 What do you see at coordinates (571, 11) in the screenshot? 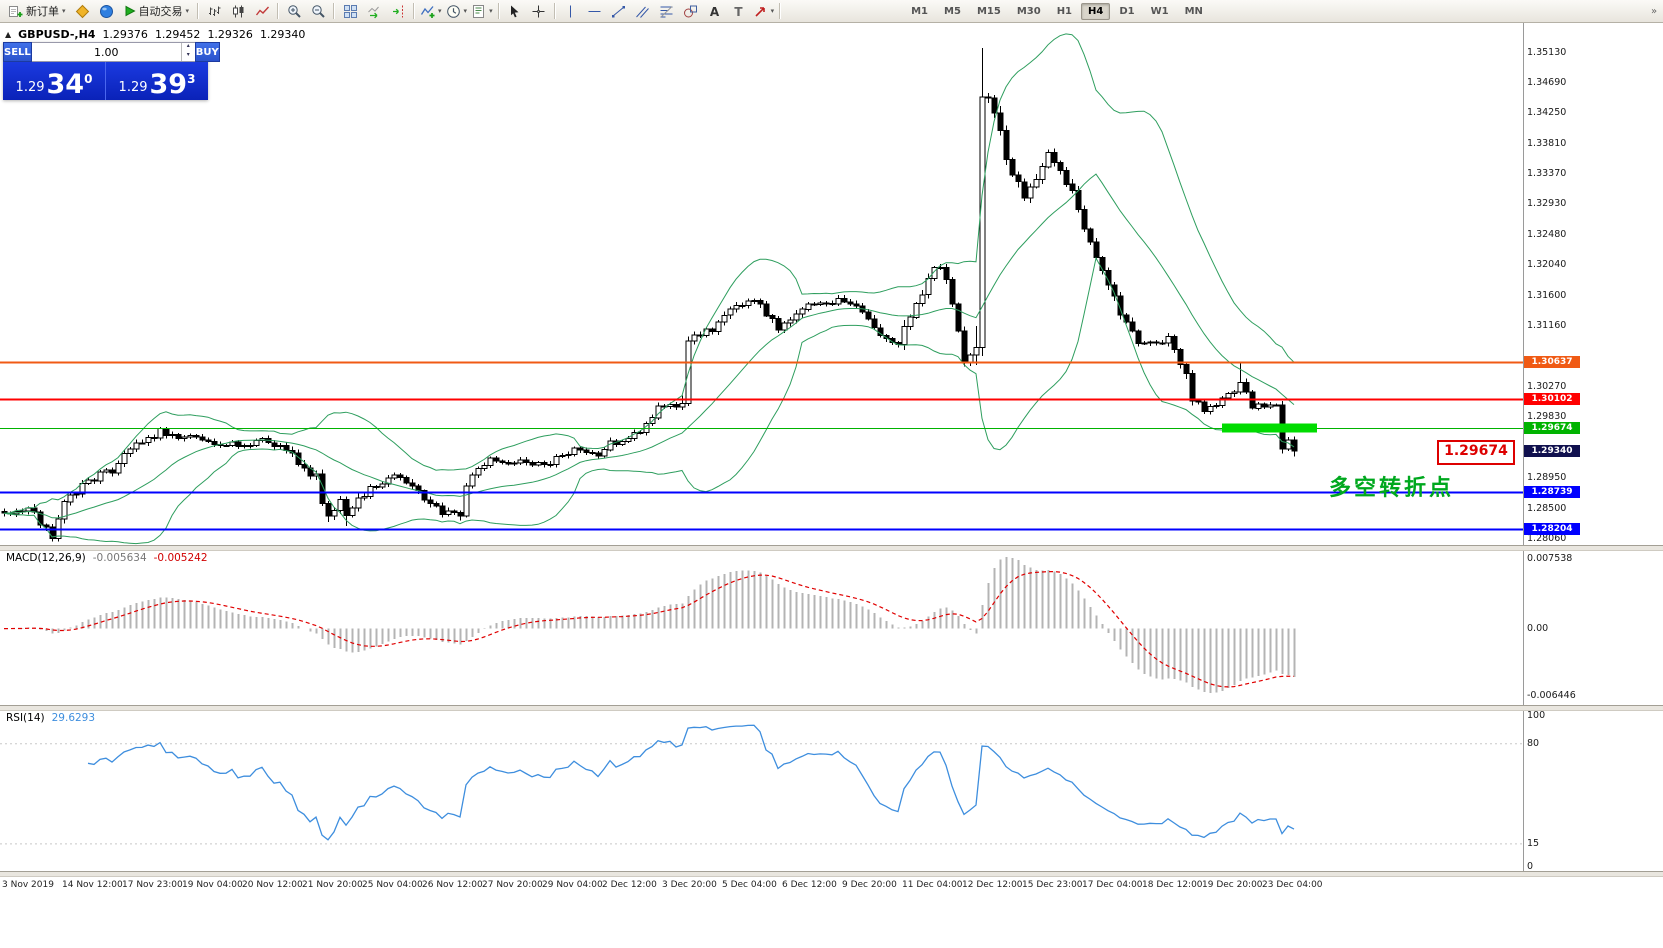
I see `vertical-line-tool-button` at bounding box center [571, 11].